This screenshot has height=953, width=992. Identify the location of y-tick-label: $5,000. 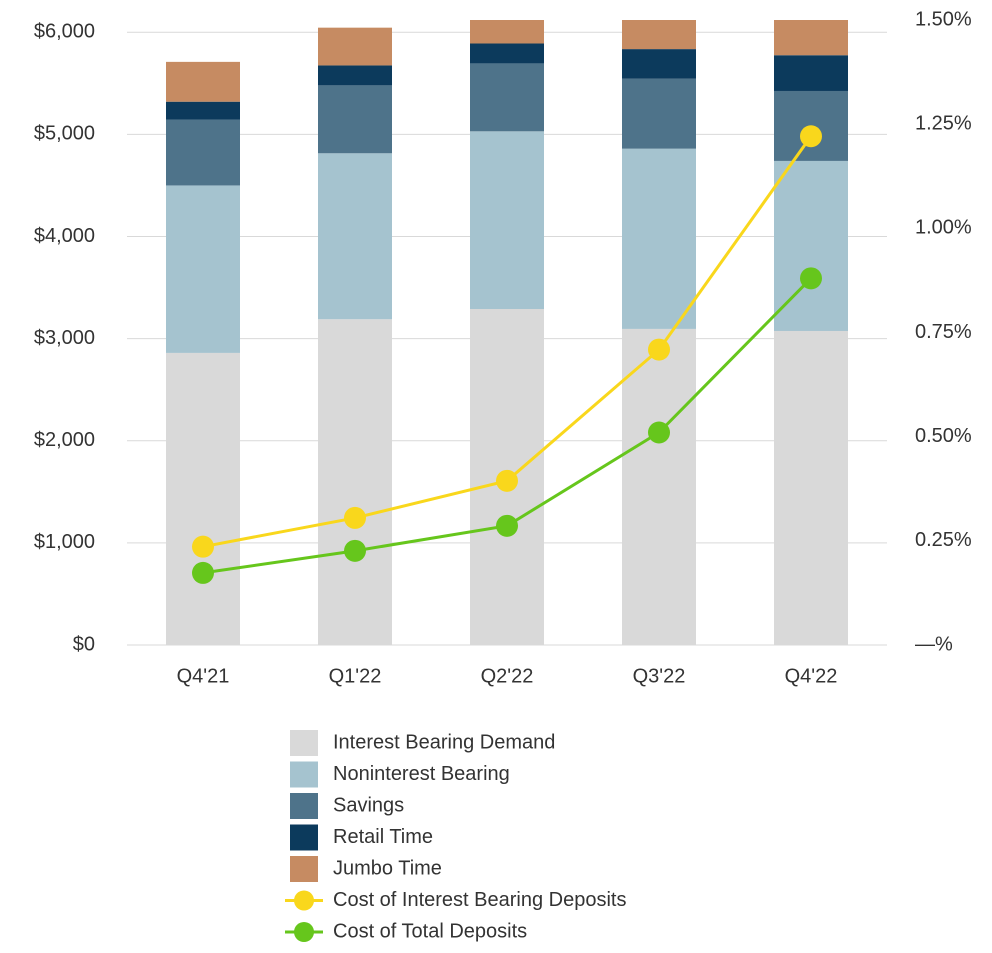
(64, 134).